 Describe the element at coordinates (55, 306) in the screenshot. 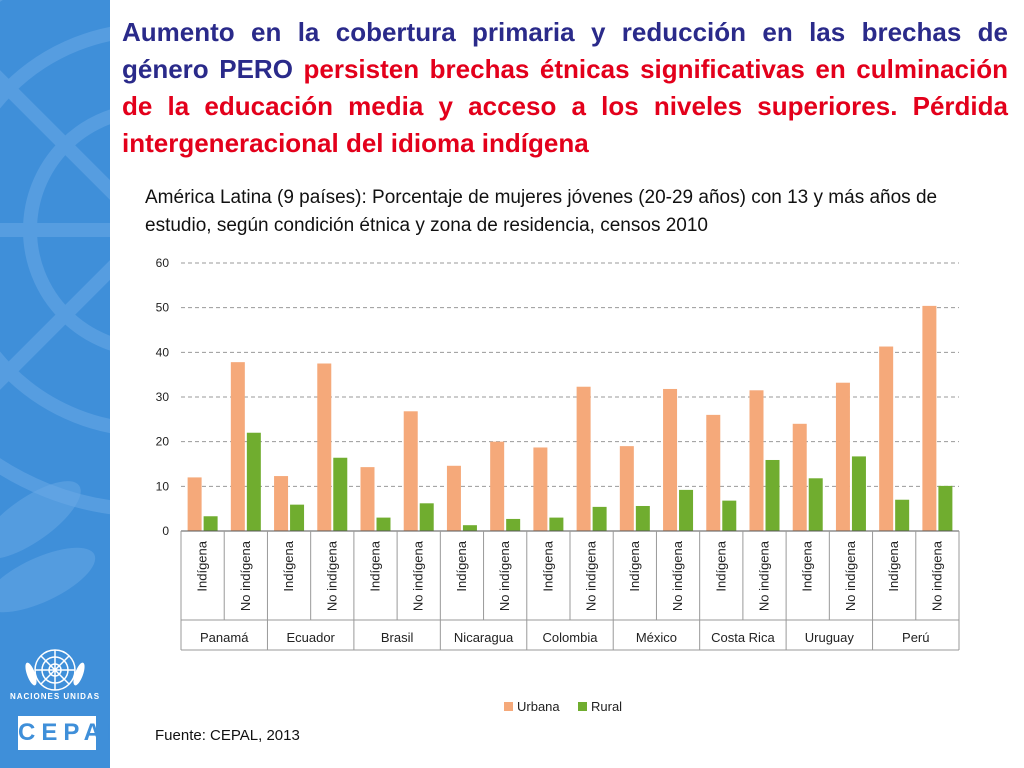

I see `un-emblem-watermark` at that location.